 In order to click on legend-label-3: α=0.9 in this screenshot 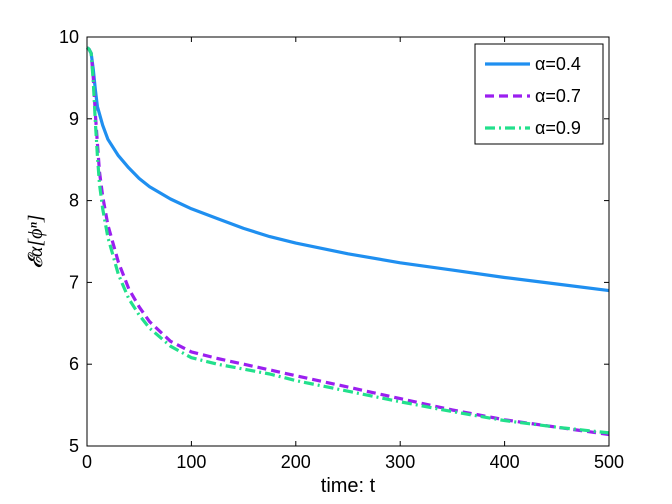, I will do `click(558, 128)`.